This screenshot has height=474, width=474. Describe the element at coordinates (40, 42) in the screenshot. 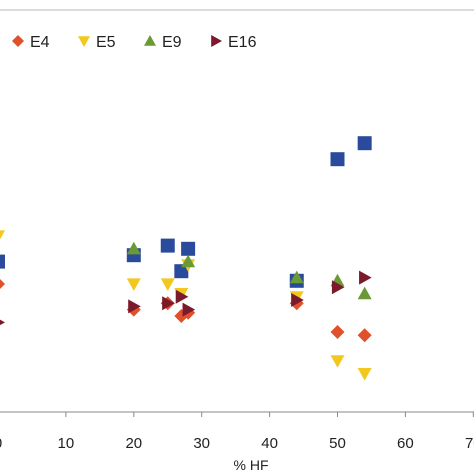

I see `legend-label: E4` at that location.